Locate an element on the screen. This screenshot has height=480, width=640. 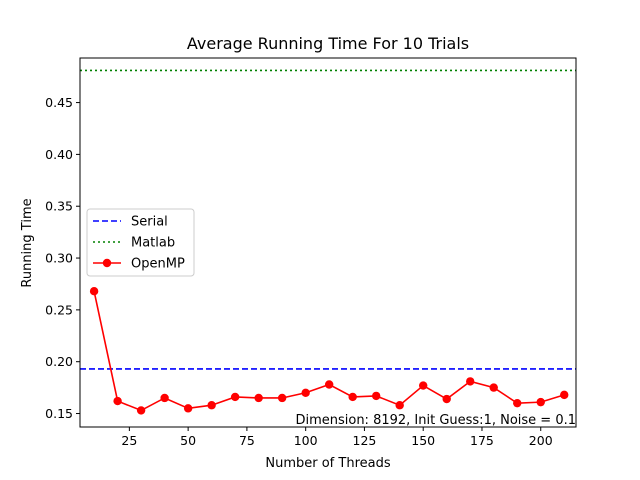
legend-label-serial: Serial is located at coordinates (149, 222).